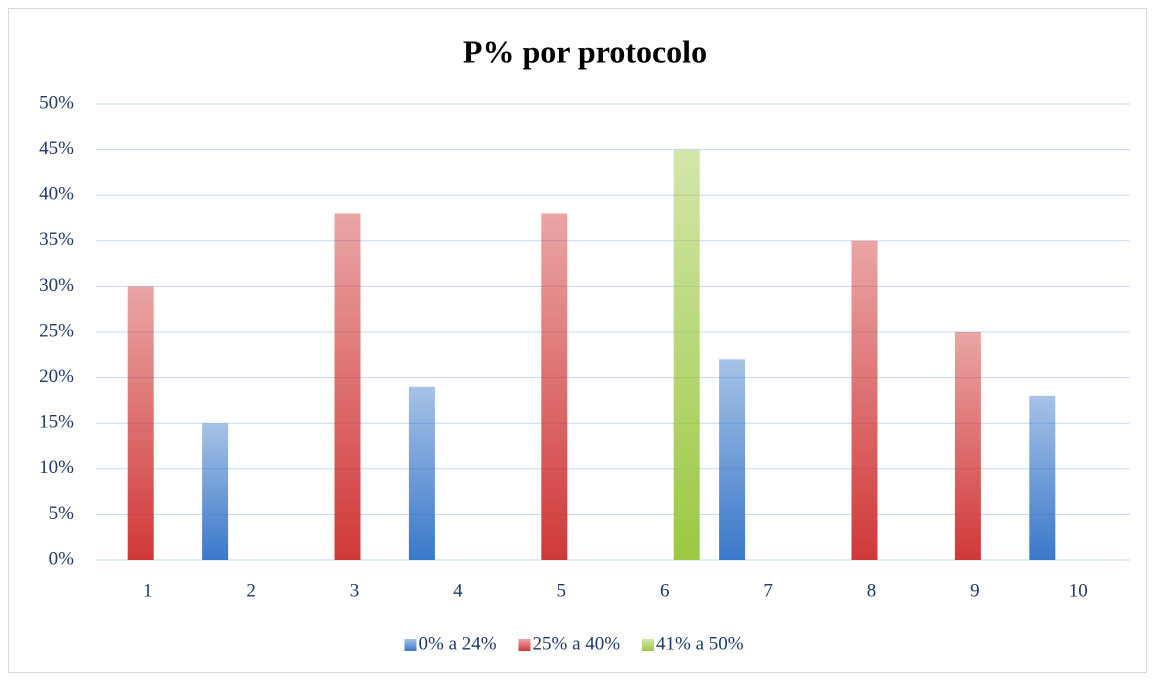  What do you see at coordinates (56, 422) in the screenshot?
I see `y-tick-label: 15%` at bounding box center [56, 422].